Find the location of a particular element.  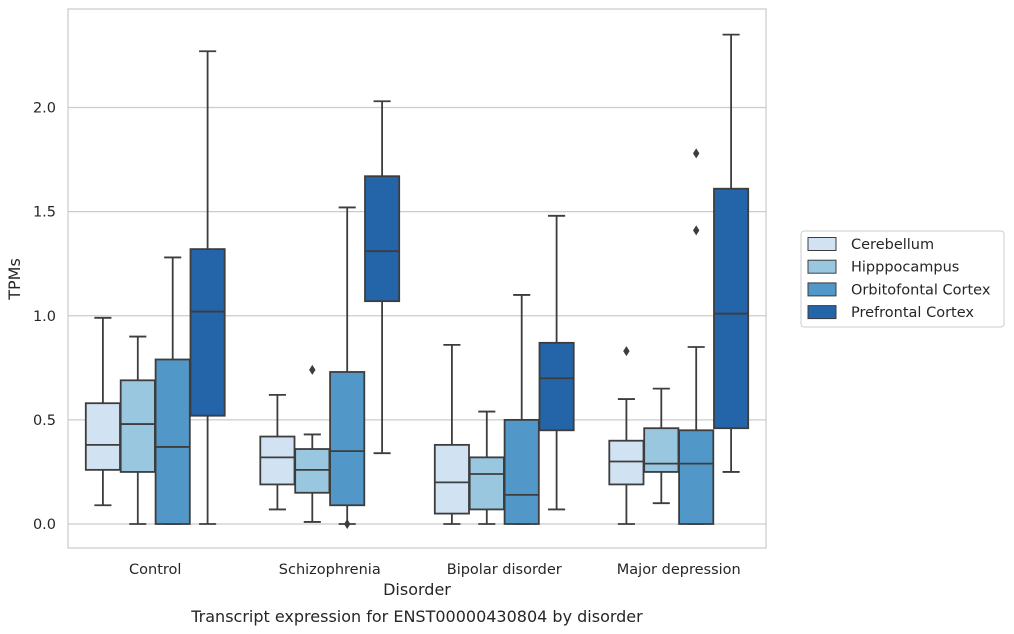

legend-label: Orbitofontal Cortex is located at coordinates (921, 290).